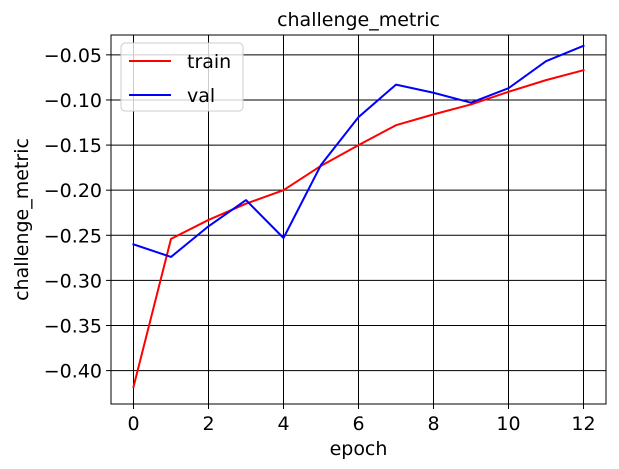 The width and height of the screenshot is (619, 469). Describe the element at coordinates (22, 219) in the screenshot. I see `y-axis-label: challenge_metric` at that location.